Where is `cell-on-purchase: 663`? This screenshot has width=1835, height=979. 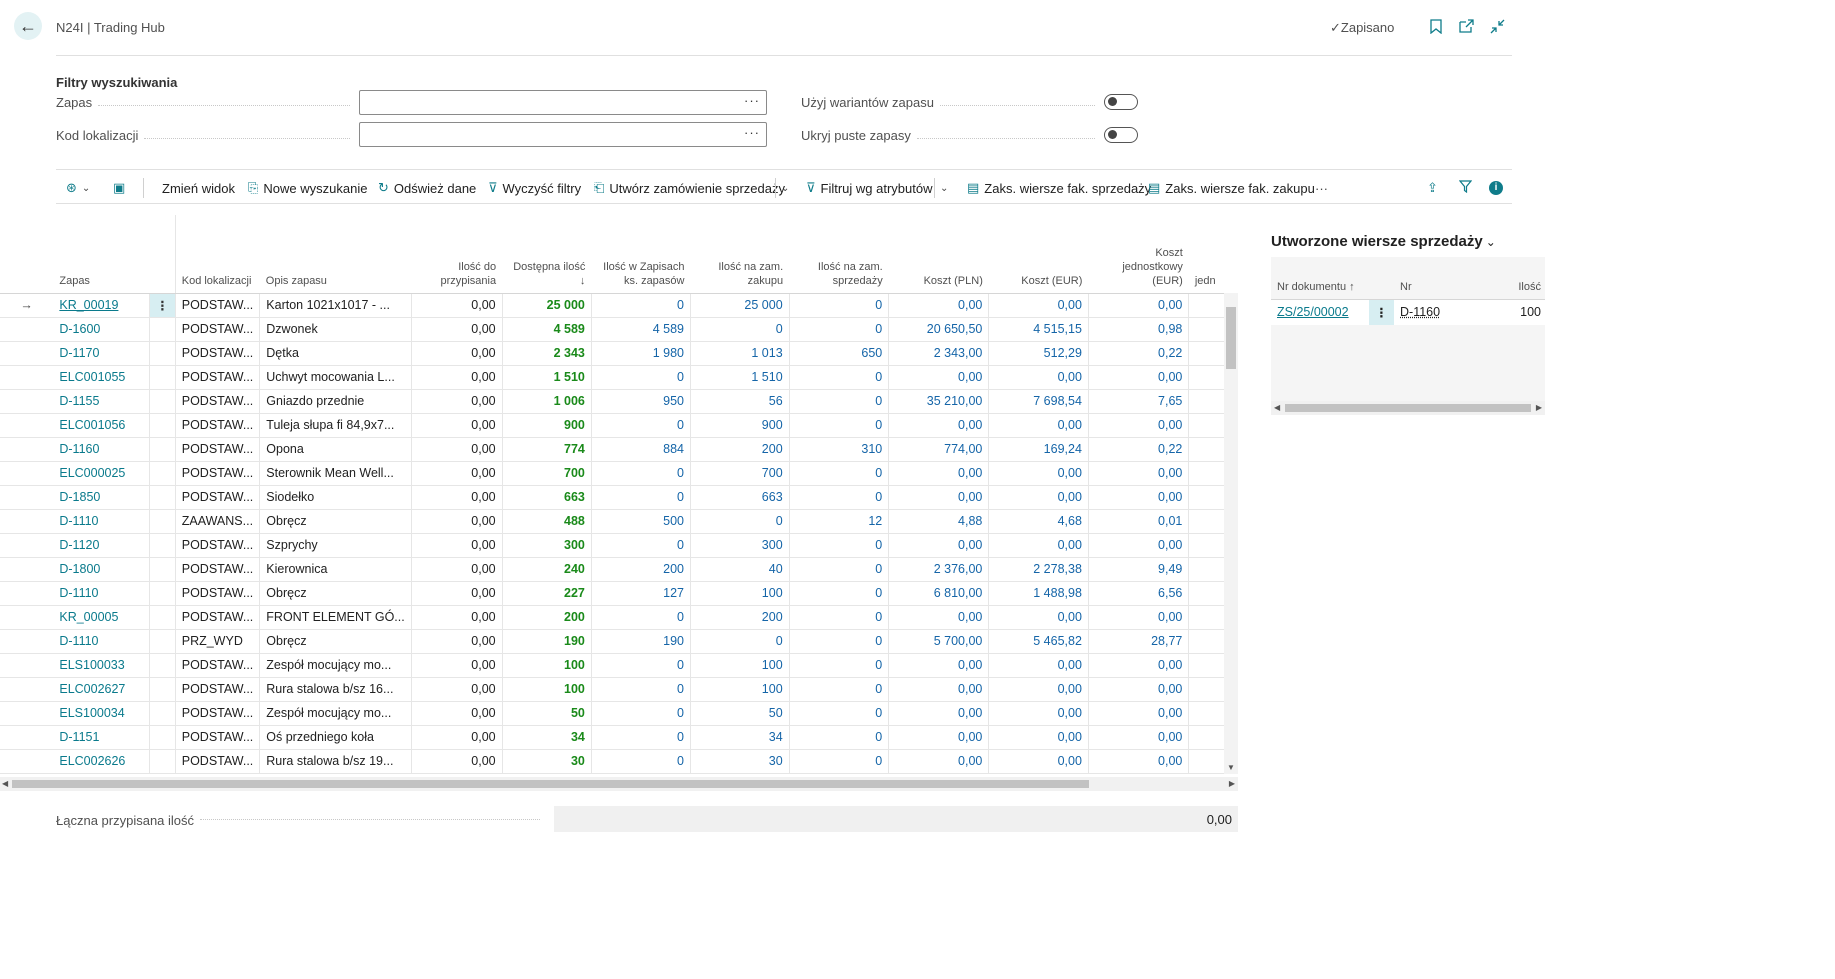
cell-on-purchase: 663 is located at coordinates (740, 497).